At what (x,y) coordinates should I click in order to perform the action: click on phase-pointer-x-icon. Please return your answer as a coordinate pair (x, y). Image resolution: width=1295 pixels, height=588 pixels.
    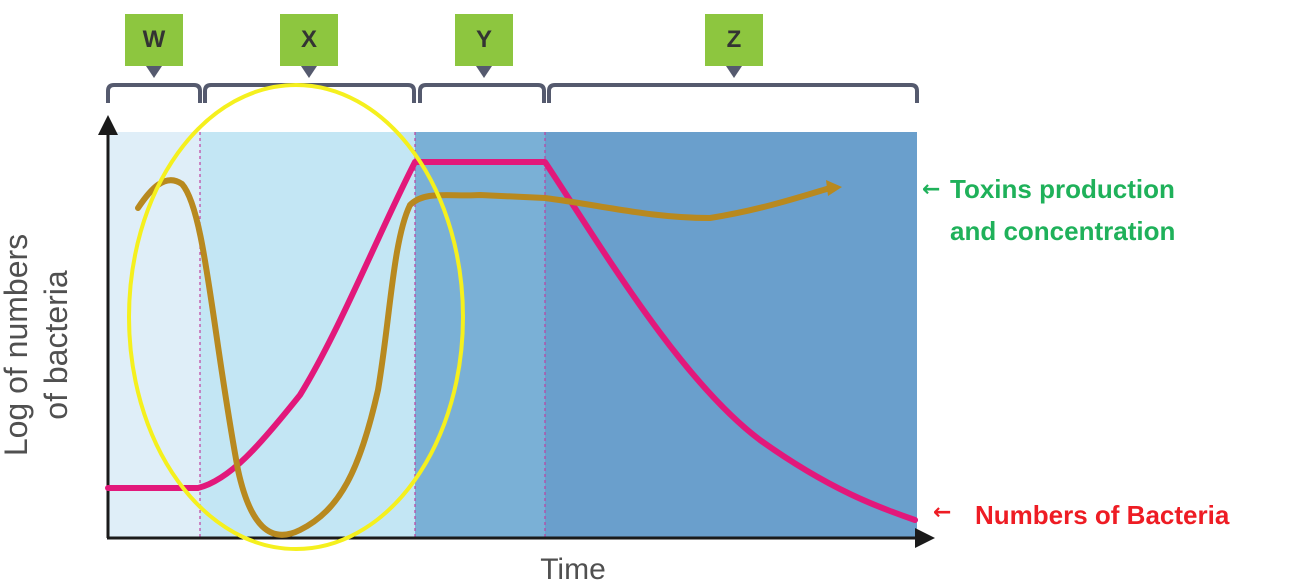
    Looking at the image, I should click on (309, 72).